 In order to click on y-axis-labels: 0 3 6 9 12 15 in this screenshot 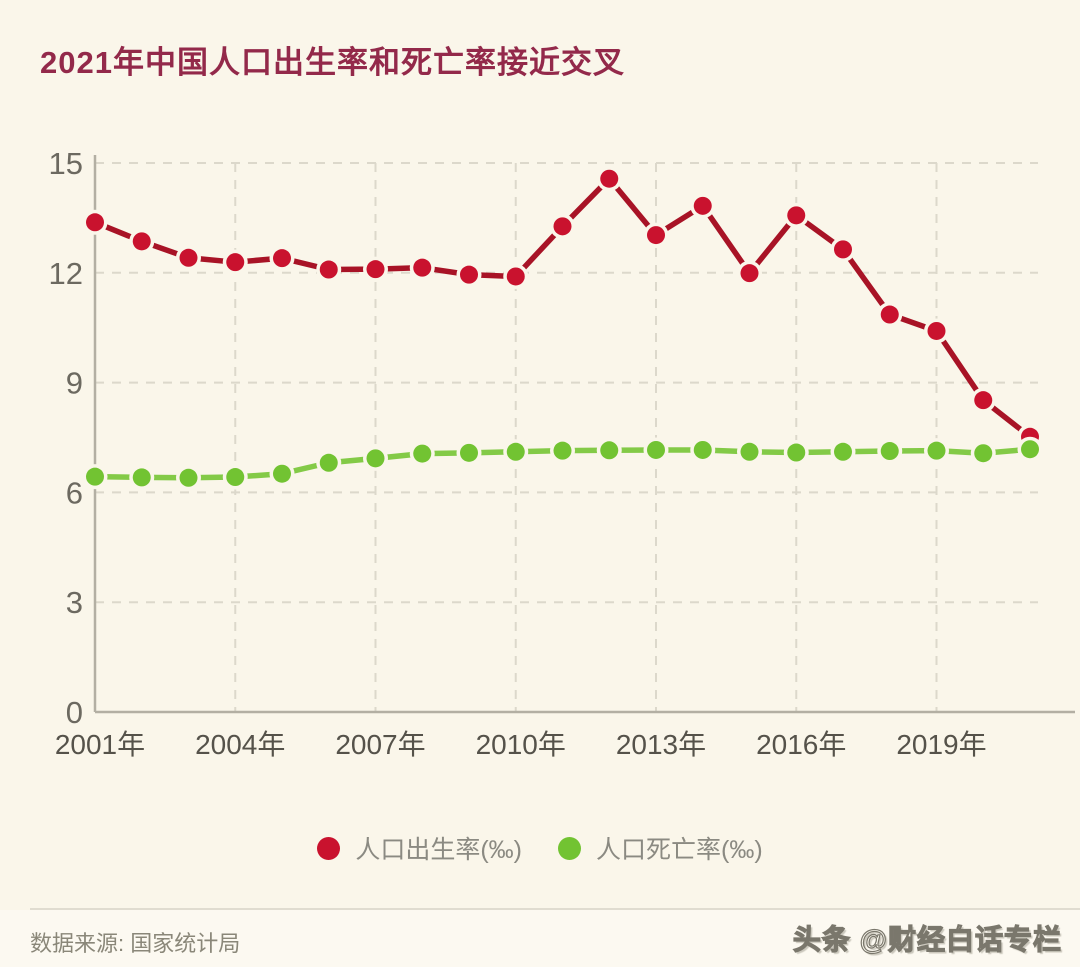, I will do `click(66, 438)`.